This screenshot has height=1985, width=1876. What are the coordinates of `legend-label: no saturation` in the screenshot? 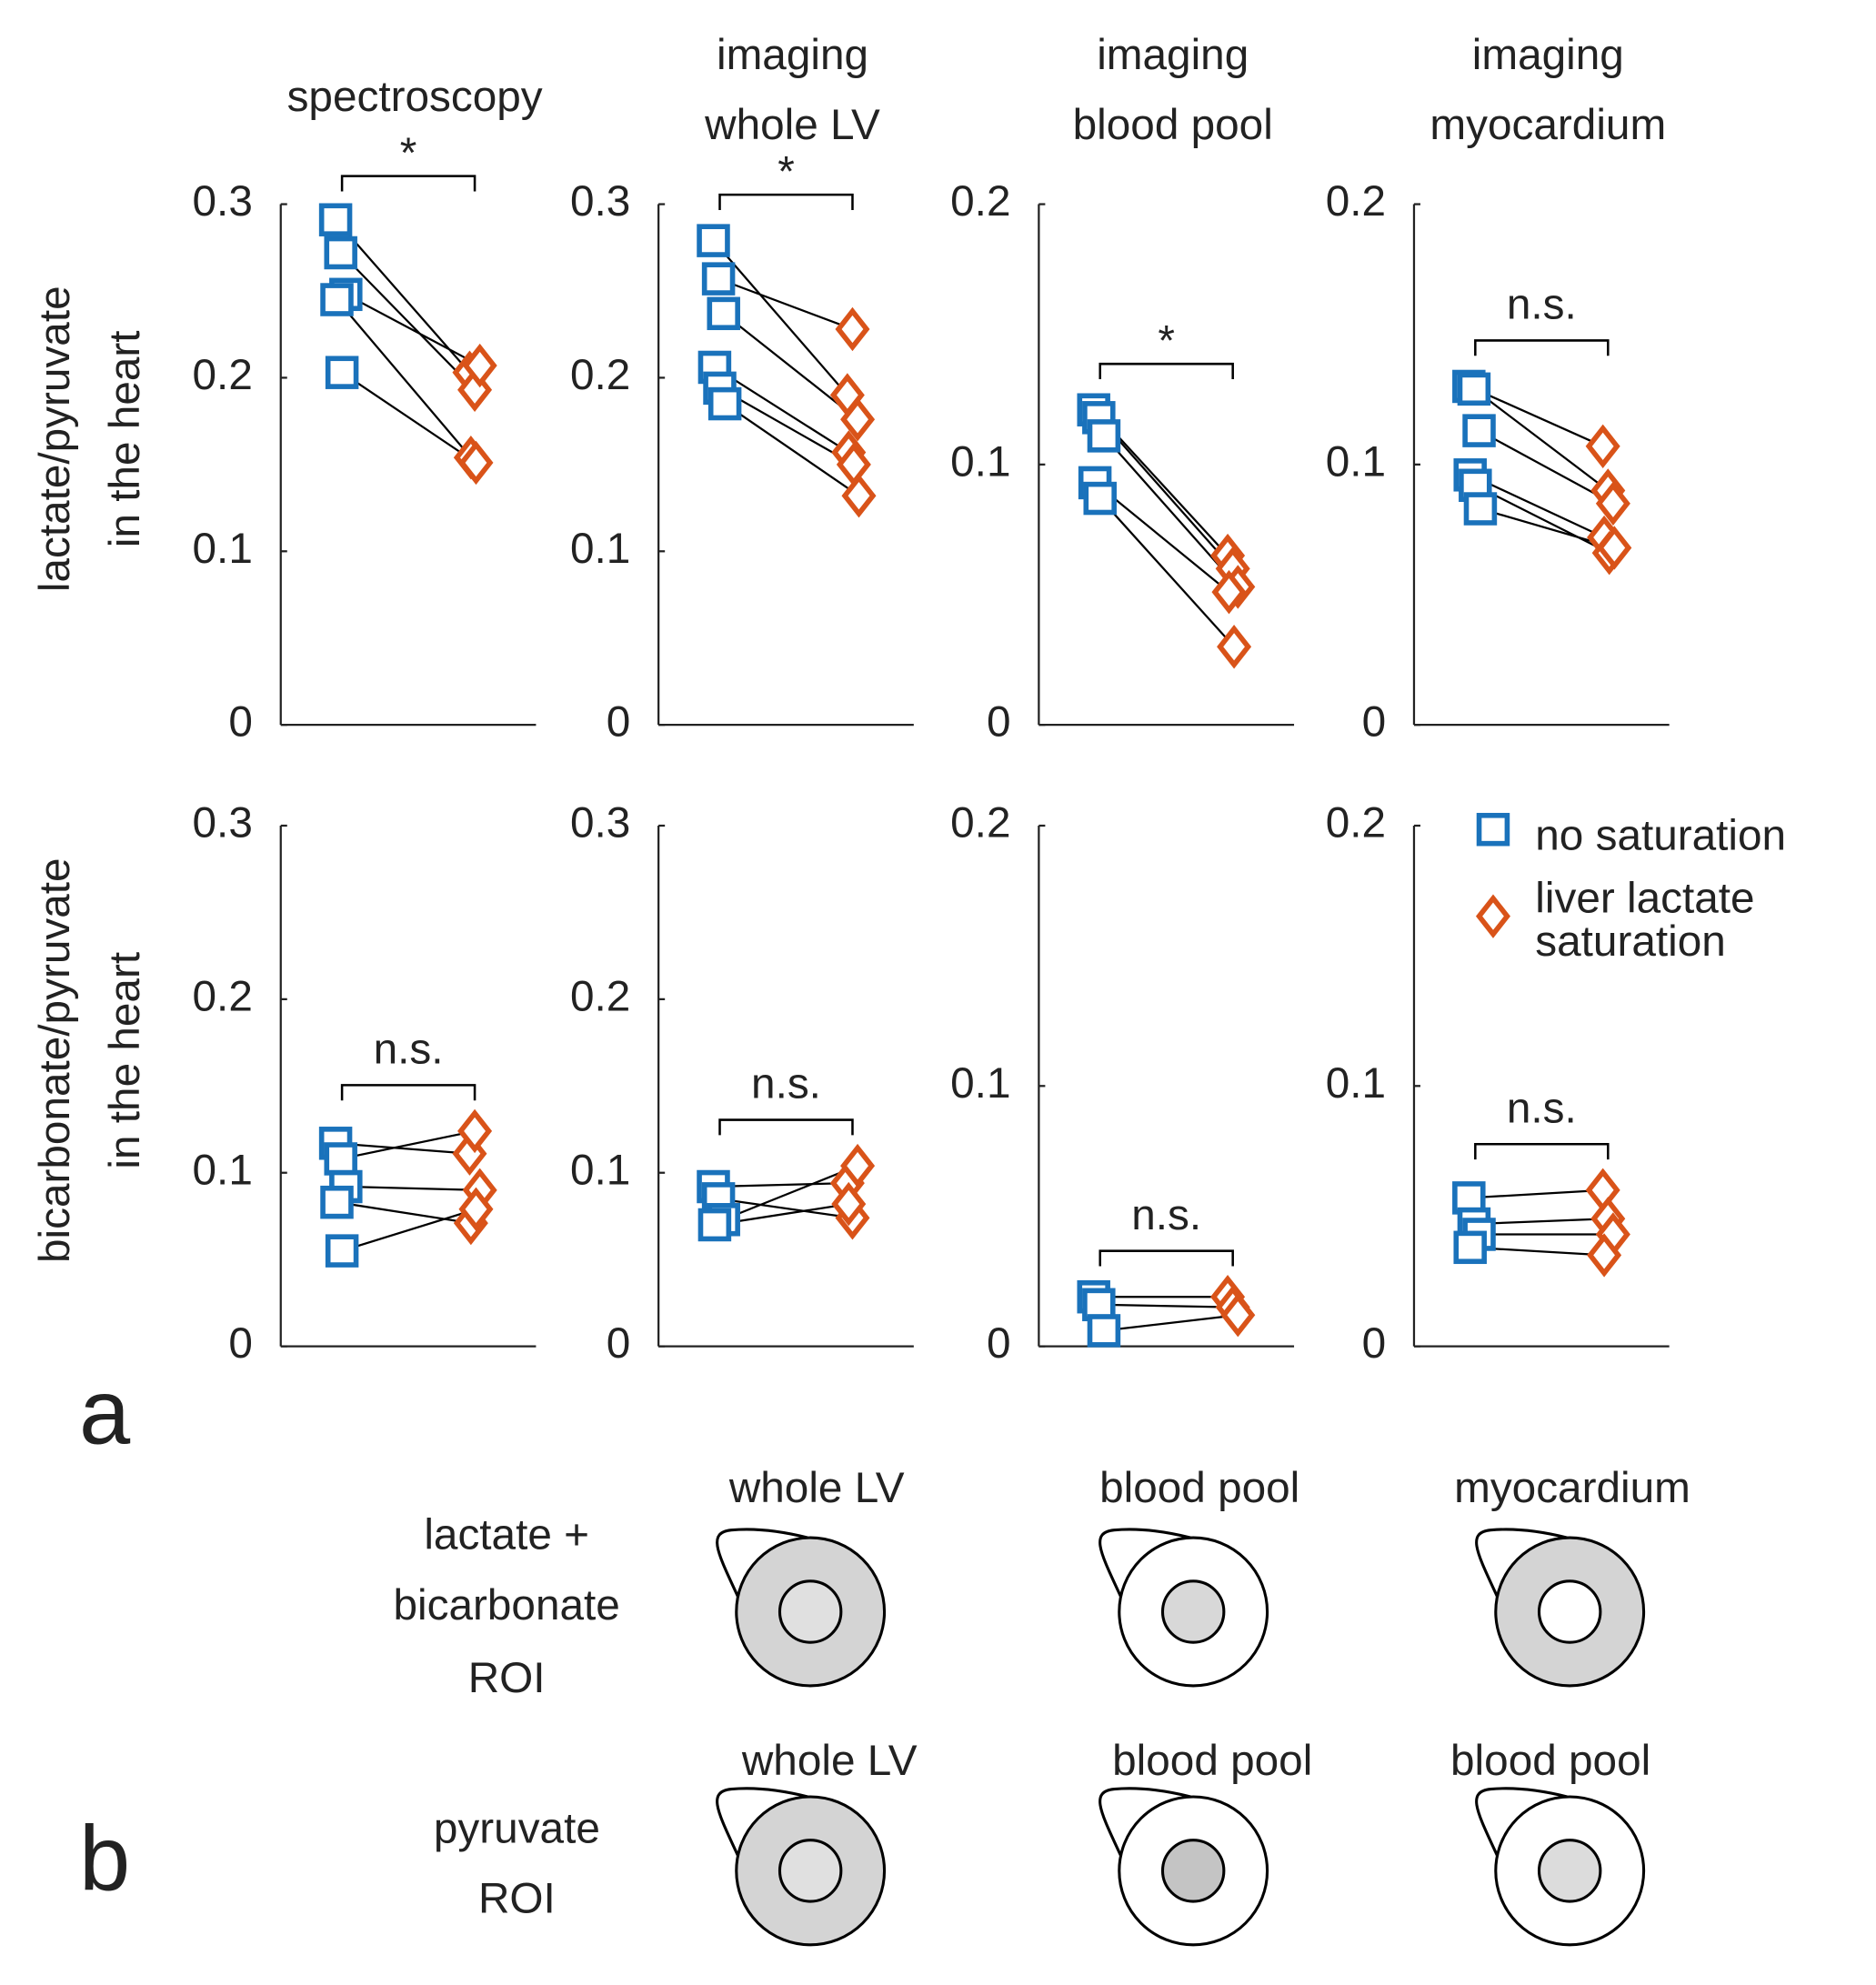 It's located at (1660, 836).